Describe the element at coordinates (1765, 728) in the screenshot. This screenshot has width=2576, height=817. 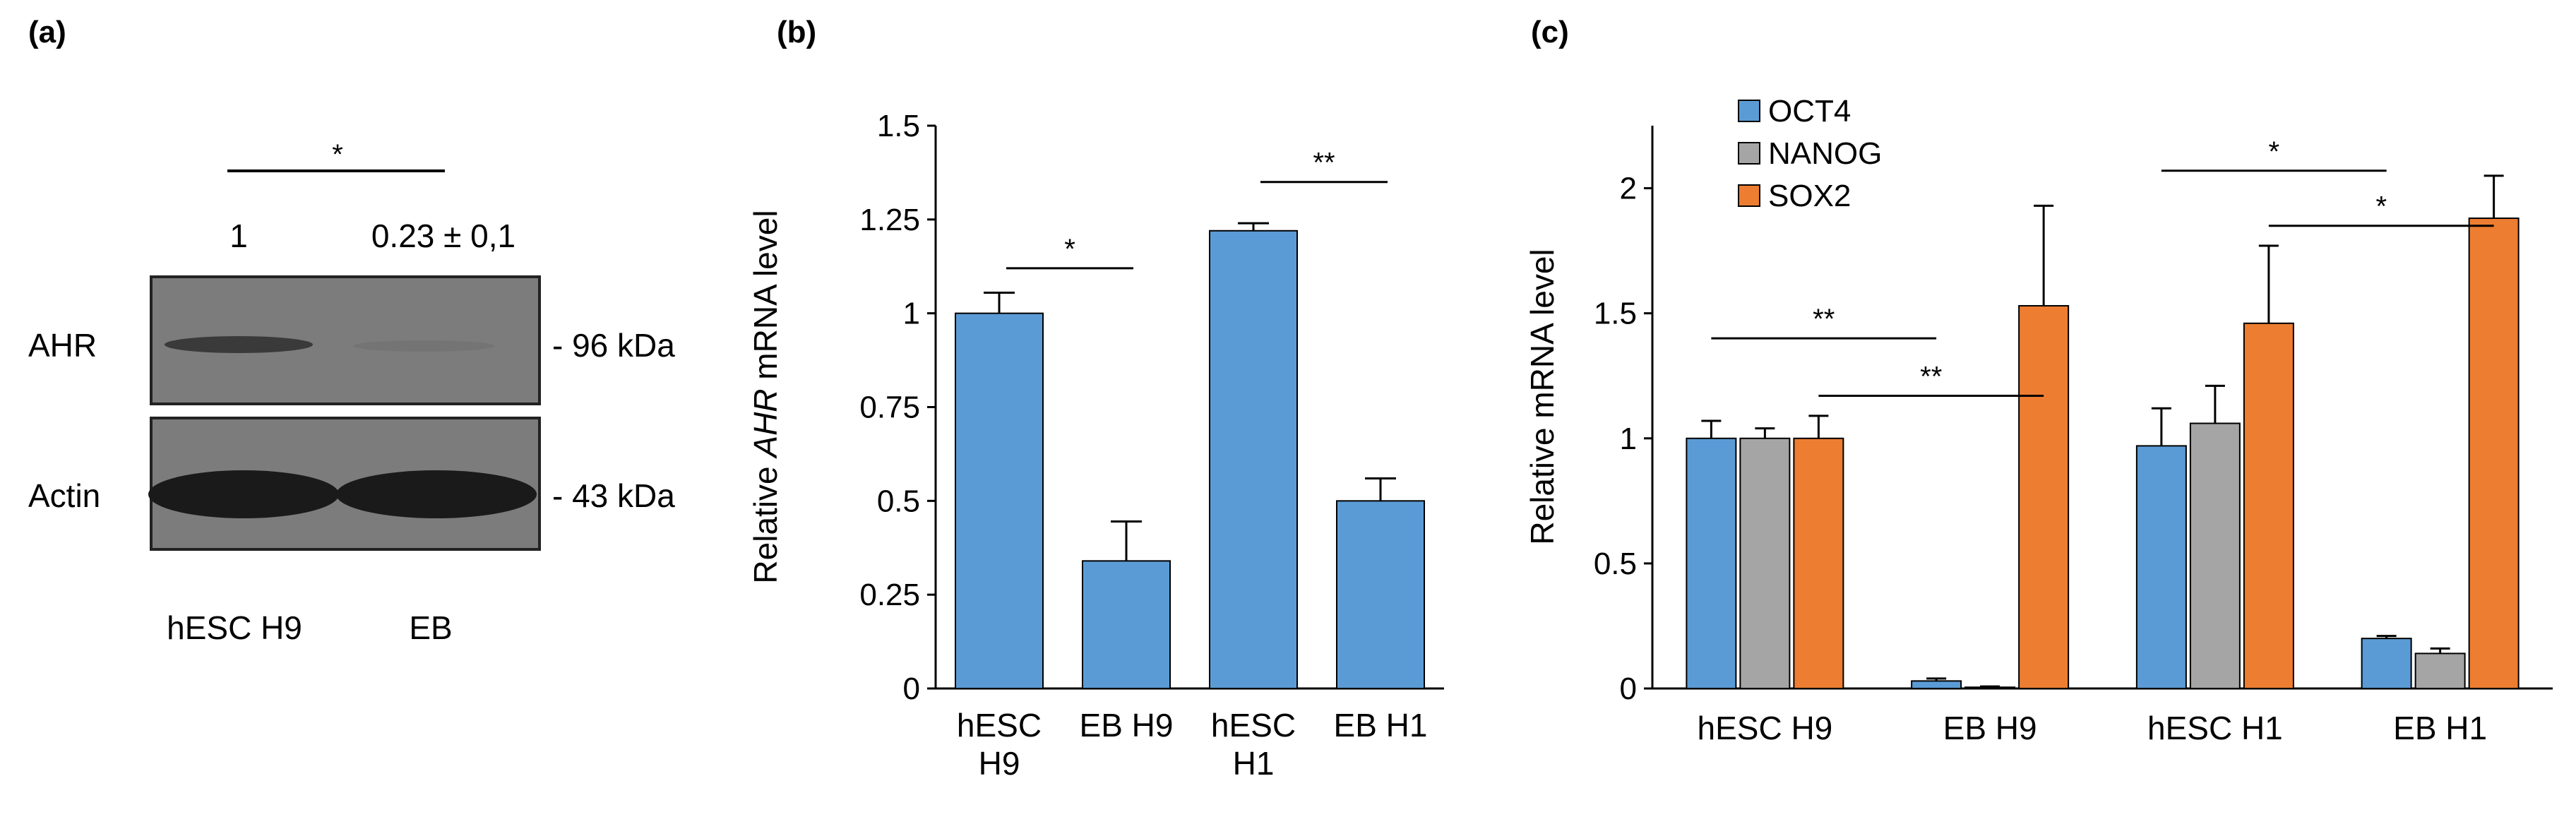
I see `panel-c-category-label: hESC H9` at that location.